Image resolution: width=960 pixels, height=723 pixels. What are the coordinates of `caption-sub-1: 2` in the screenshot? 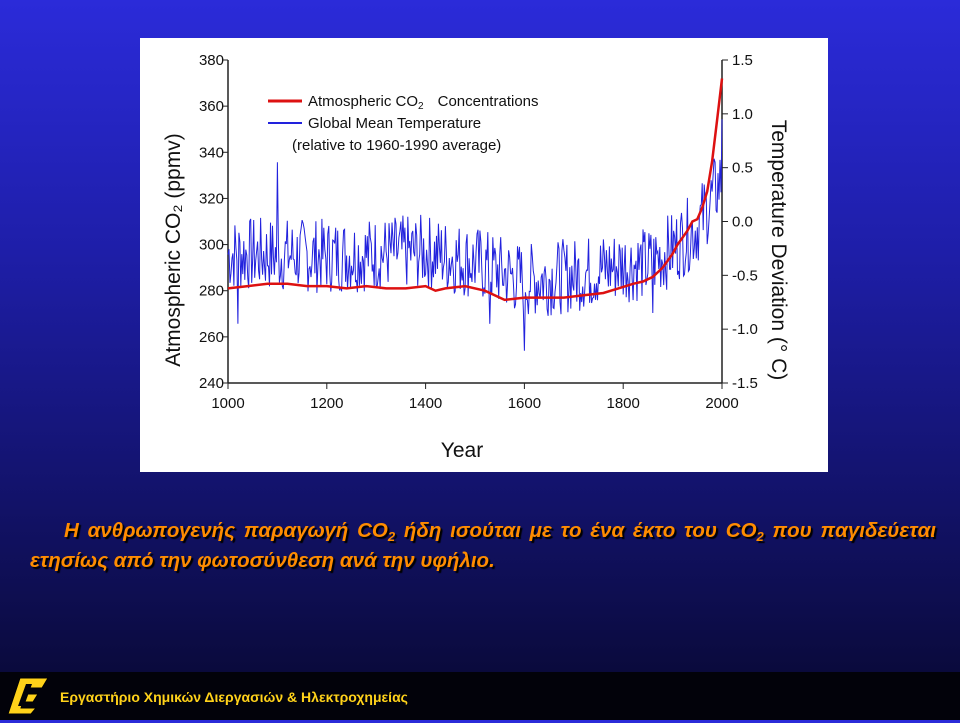 It's located at (391, 536).